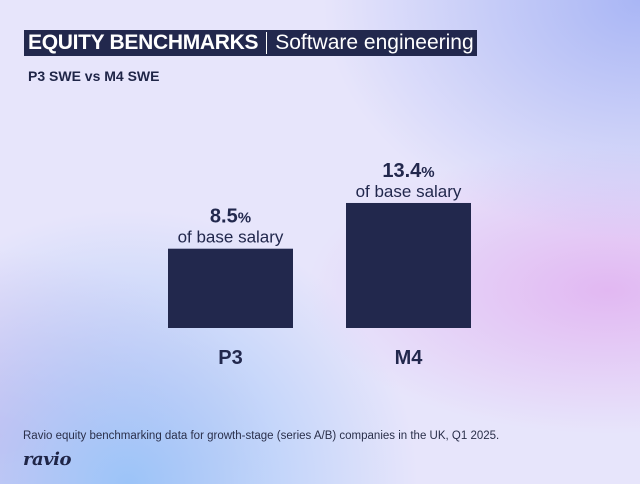 This screenshot has width=640, height=484. What do you see at coordinates (94, 76) in the screenshot?
I see `comparison-label: P3 SWE vs M4 SWE` at bounding box center [94, 76].